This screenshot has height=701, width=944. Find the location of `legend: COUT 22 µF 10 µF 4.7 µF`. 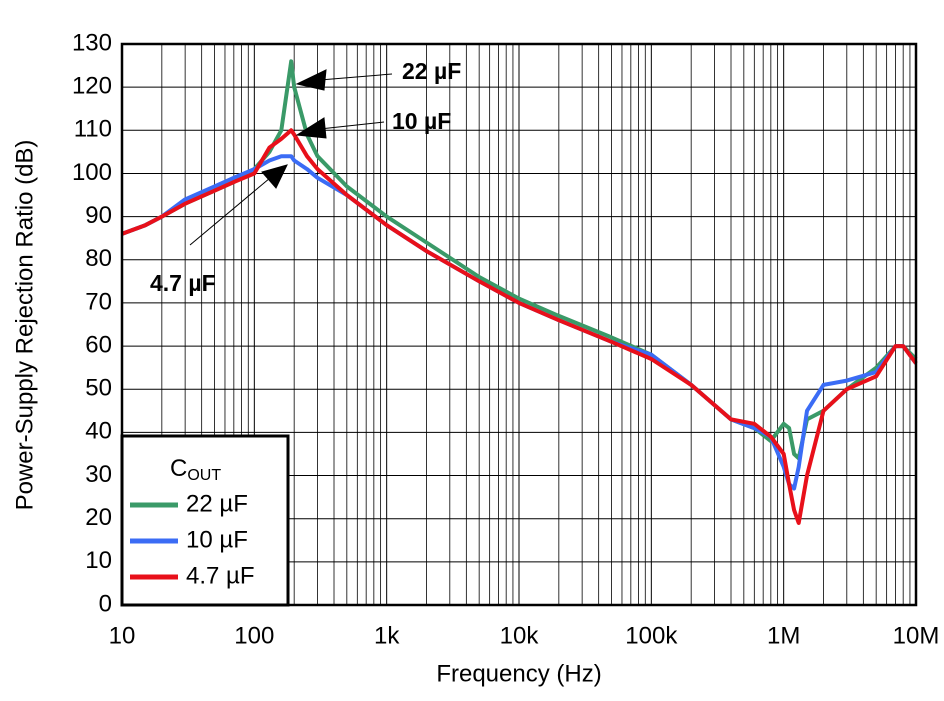

legend: COUT 22 µF 10 µF 4.7 µF is located at coordinates (205, 520).